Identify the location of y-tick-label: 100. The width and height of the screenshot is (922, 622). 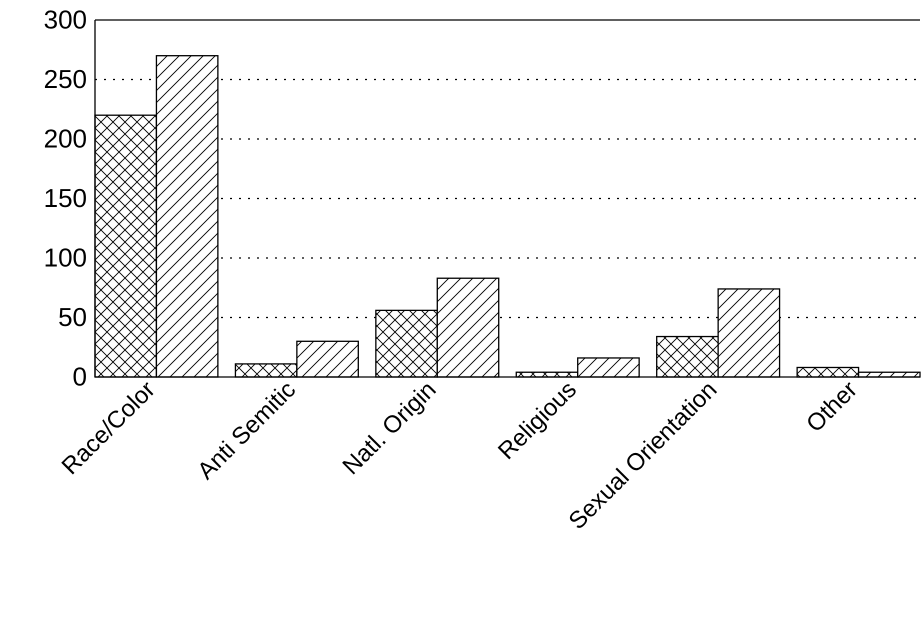
(65, 257).